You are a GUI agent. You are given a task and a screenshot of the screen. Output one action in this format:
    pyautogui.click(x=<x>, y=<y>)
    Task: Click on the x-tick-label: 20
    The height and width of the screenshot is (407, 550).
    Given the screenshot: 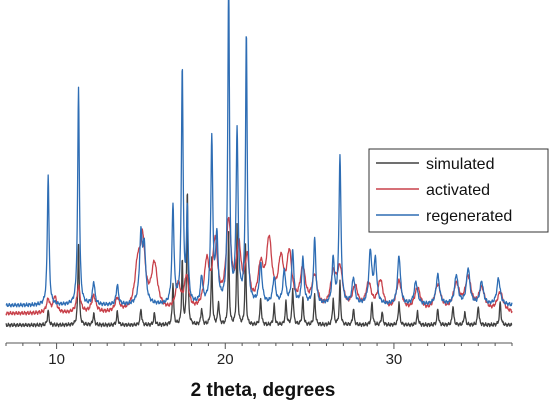 What is the action you would take?
    pyautogui.click(x=225, y=359)
    